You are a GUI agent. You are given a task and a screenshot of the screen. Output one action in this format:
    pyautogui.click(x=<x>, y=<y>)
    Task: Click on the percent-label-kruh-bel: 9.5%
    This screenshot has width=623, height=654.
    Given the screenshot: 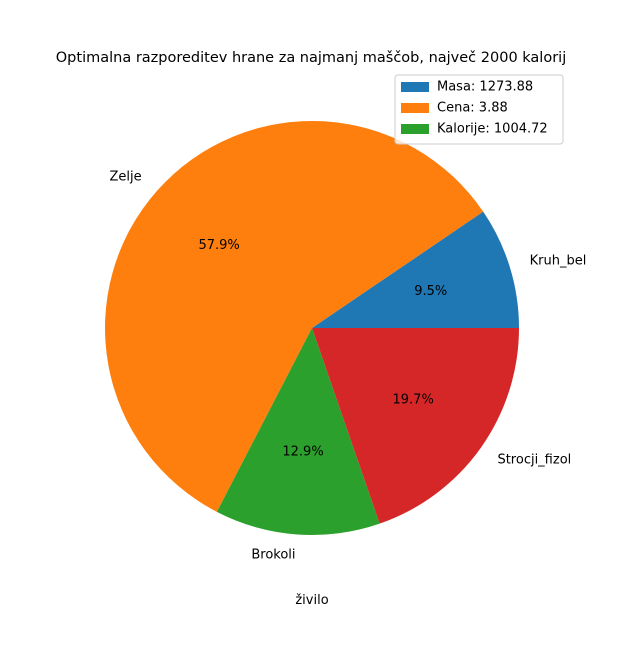 What is the action you would take?
    pyautogui.click(x=430, y=291)
    